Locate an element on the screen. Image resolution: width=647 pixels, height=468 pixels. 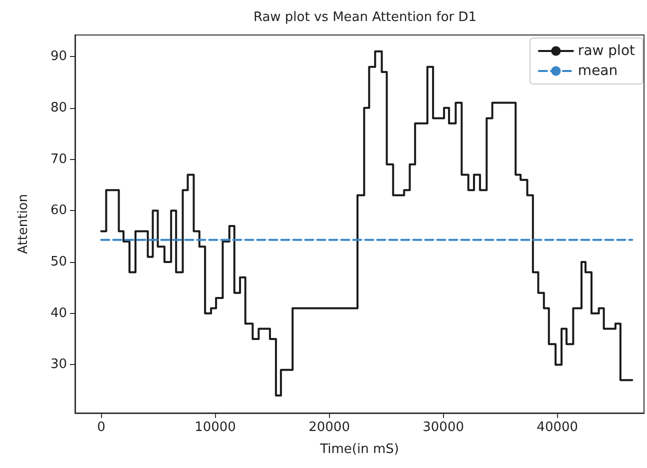
x-tick-label: 10000 is located at coordinates (215, 427).